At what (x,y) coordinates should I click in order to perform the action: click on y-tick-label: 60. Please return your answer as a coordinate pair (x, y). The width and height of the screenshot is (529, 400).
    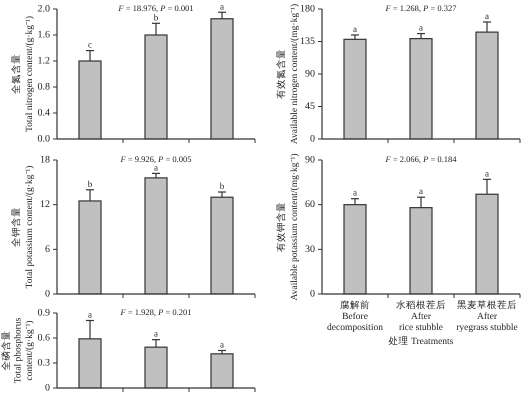
    Looking at the image, I should click on (310, 204).